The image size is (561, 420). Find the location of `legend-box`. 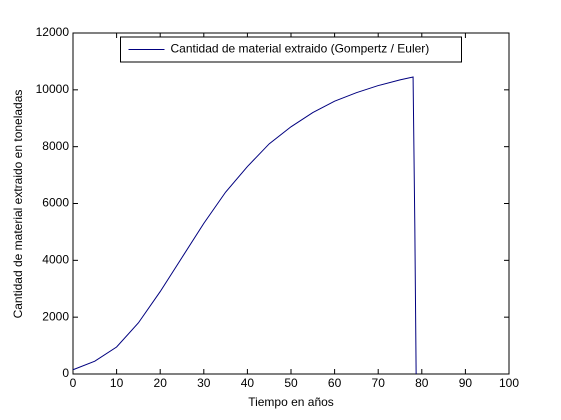

legend-box is located at coordinates (291, 49).